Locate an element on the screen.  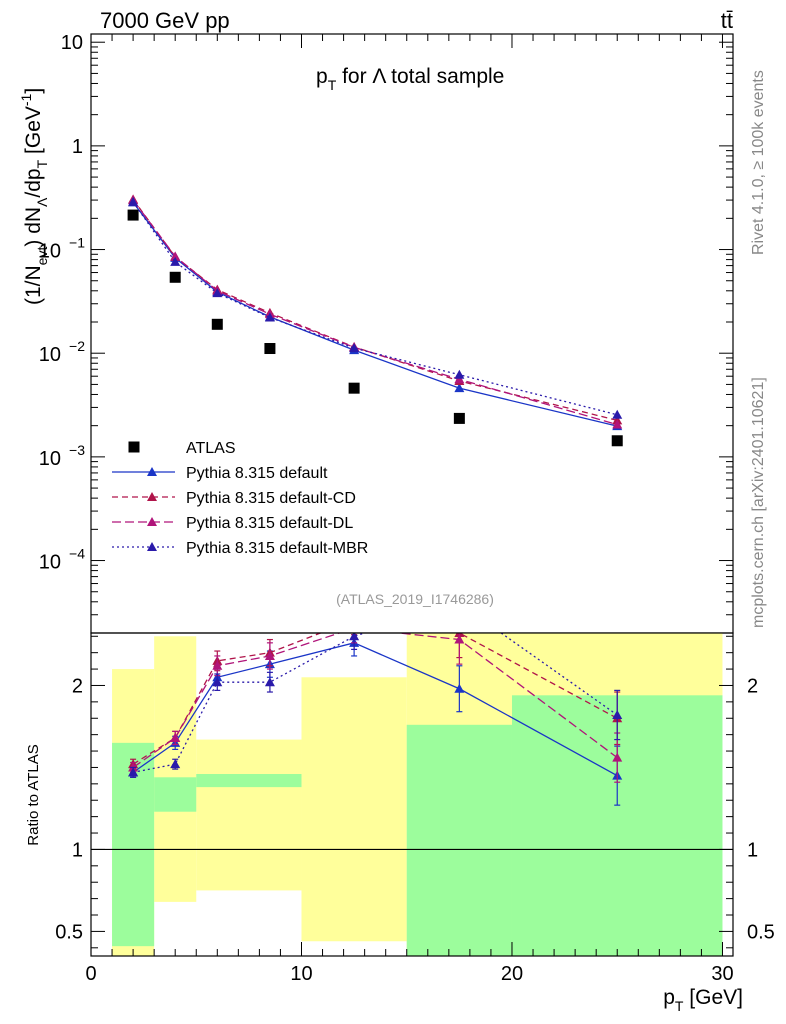
ylabel-part: evt is located at coordinates (42, 256).